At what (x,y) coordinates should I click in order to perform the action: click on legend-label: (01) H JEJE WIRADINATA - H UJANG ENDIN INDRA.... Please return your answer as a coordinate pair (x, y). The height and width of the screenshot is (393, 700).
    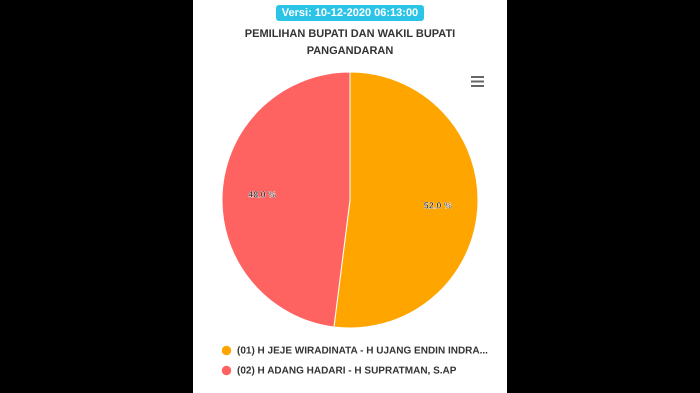
    Looking at the image, I should click on (362, 351).